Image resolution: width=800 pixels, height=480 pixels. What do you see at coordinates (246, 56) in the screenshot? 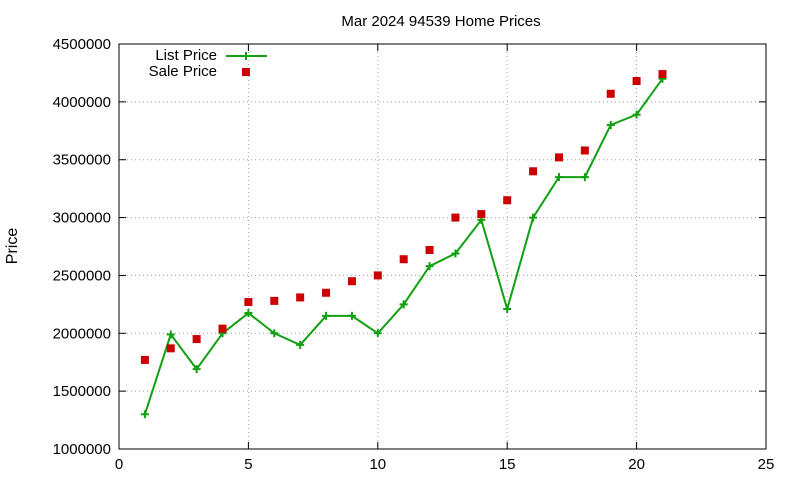
I see `legend-marker-list-price` at bounding box center [246, 56].